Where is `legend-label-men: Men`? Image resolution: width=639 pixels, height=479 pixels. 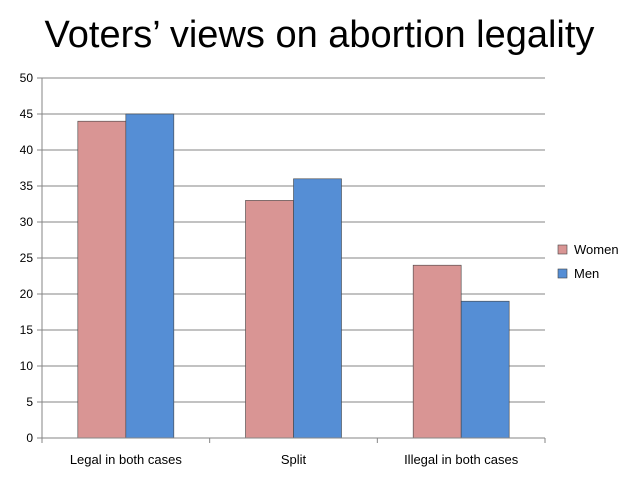
legend-label-men: Men is located at coordinates (586, 273).